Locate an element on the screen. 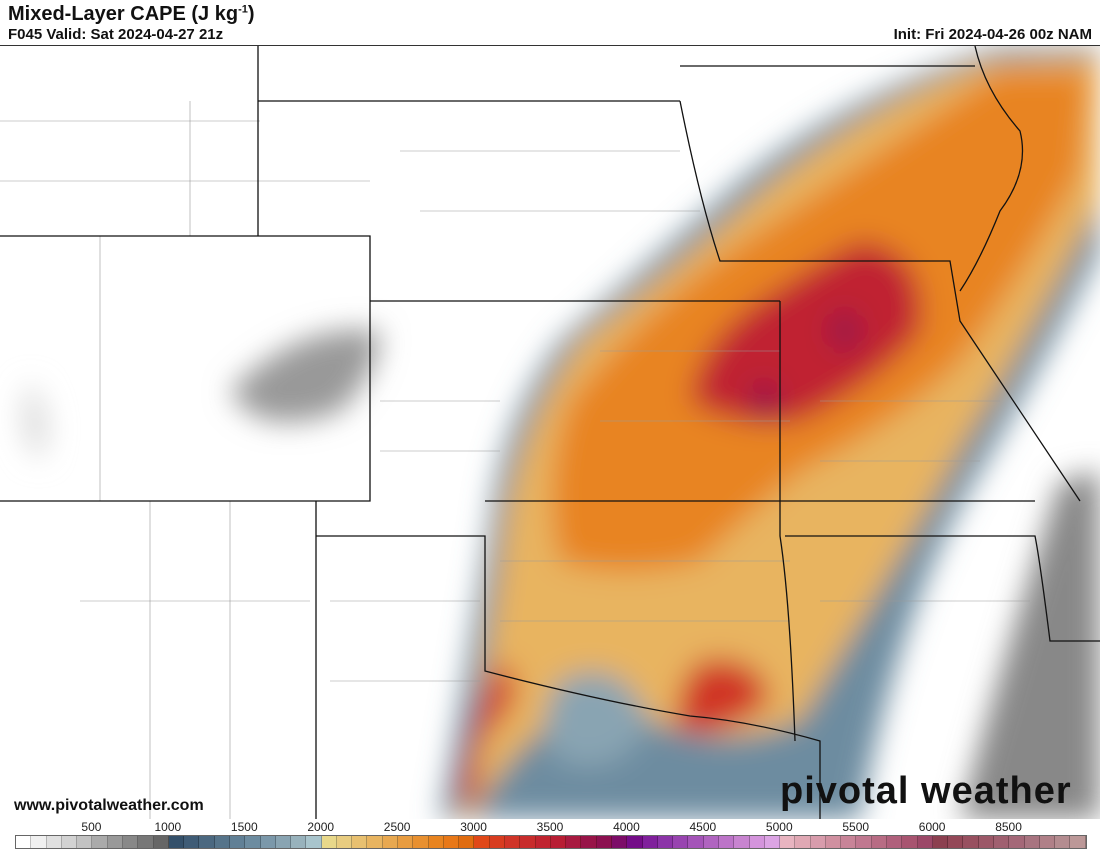 Image resolution: width=1100 pixels, height=850 pixels. colorbar-label: 500 is located at coordinates (91, 827).